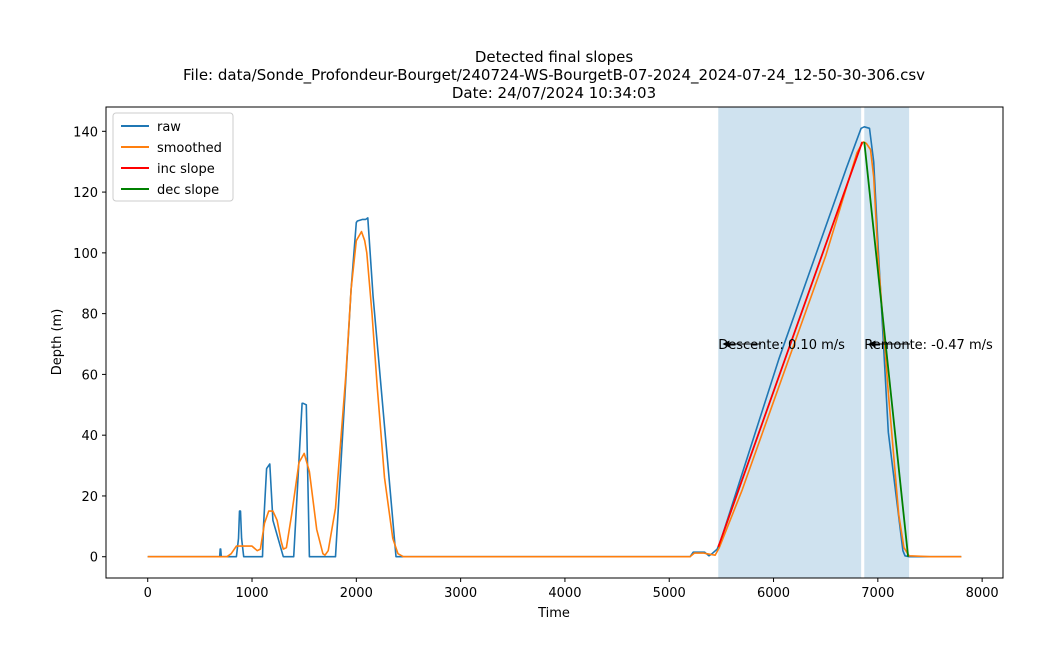  I want to click on legend: raw smoothed inc slope dec slope, so click(173, 157).